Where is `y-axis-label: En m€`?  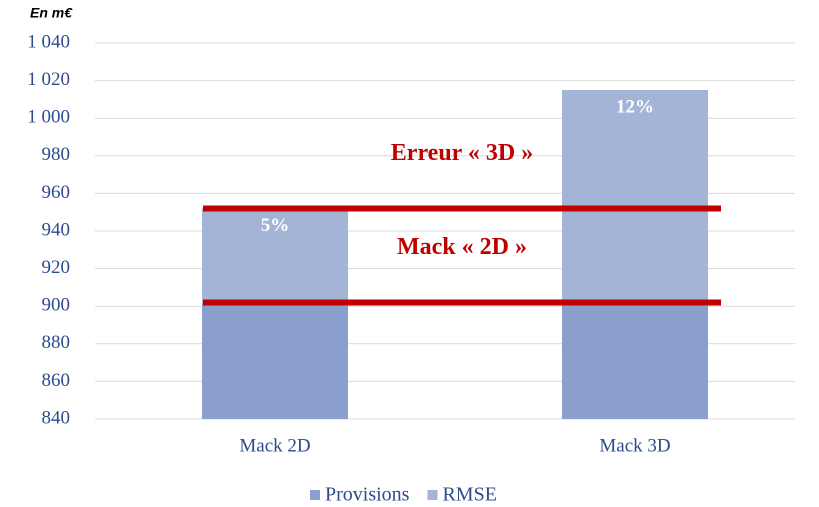 y-axis-label: En m€ is located at coordinates (51, 13).